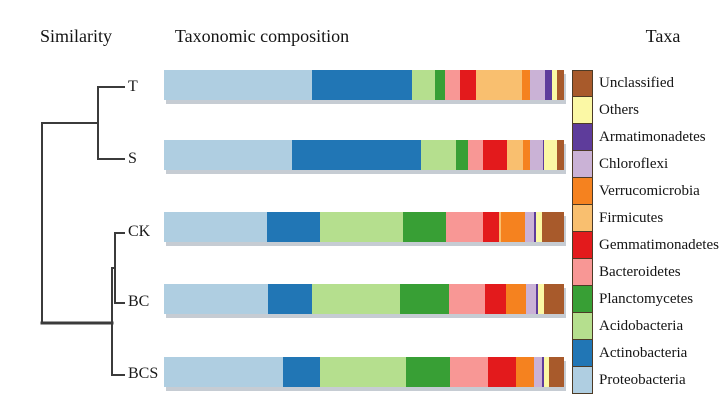 The height and width of the screenshot is (419, 725). Describe the element at coordinates (631, 218) in the screenshot. I see `legend-label-firmicutes: Firmicutes` at that location.